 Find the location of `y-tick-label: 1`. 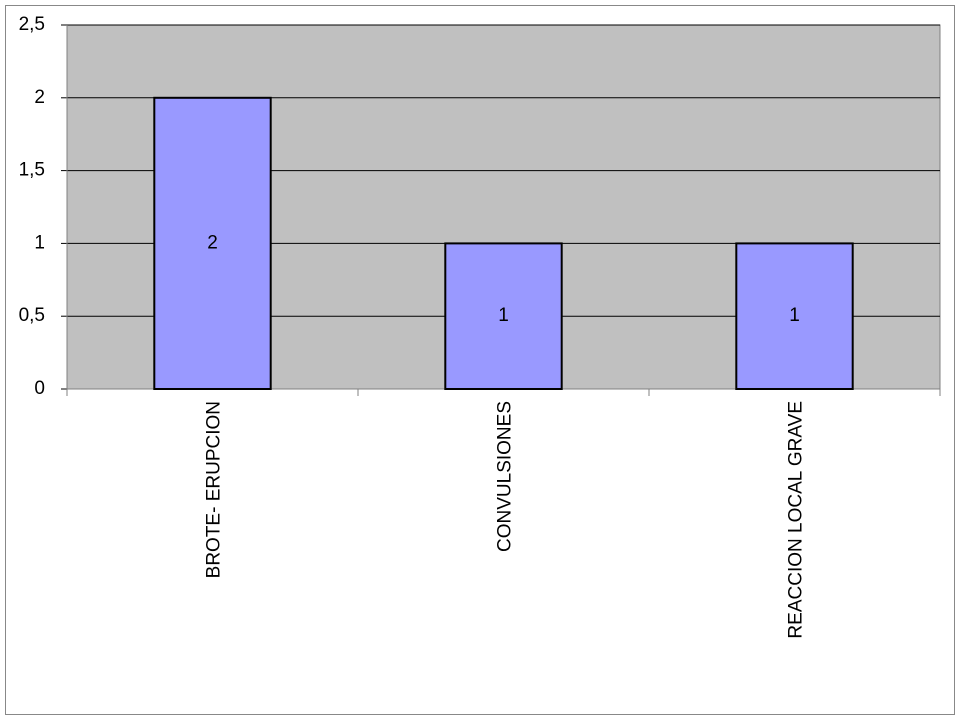

y-tick-label: 1 is located at coordinates (39, 242).